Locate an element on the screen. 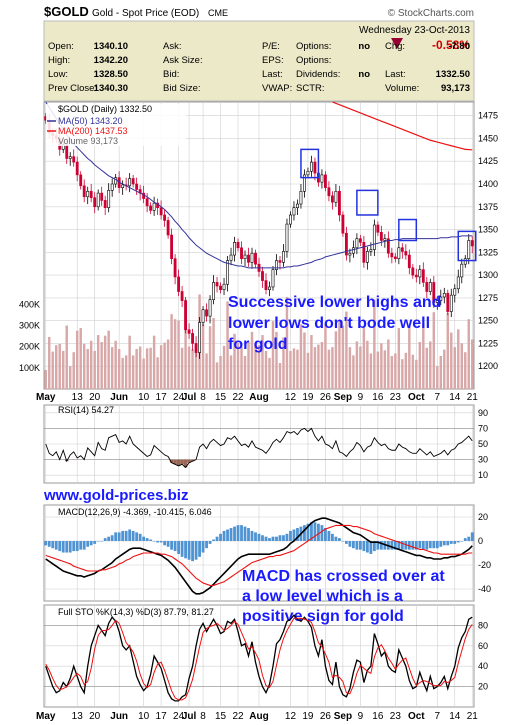 The width and height of the screenshot is (521, 725). x-axis-label: 23 is located at coordinates (396, 716).